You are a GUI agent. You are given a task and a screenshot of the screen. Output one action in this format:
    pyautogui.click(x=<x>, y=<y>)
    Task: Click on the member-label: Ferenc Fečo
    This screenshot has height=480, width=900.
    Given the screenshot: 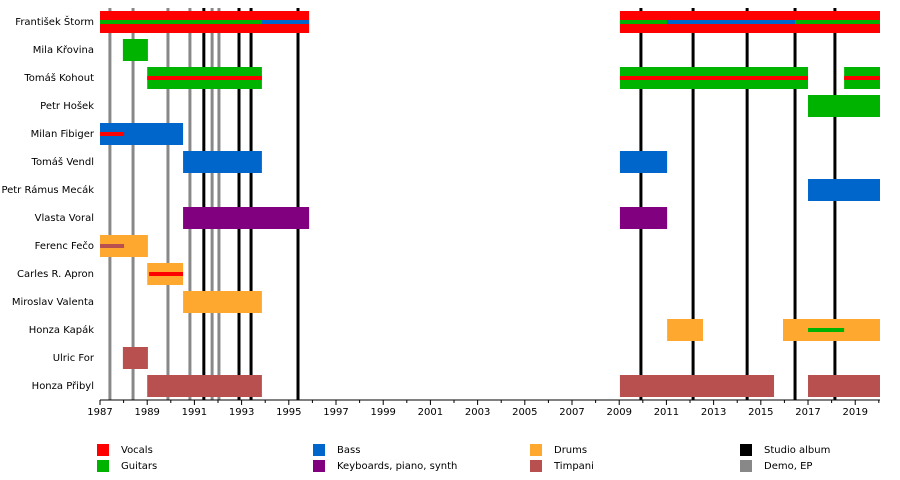 What is the action you would take?
    pyautogui.click(x=64, y=246)
    